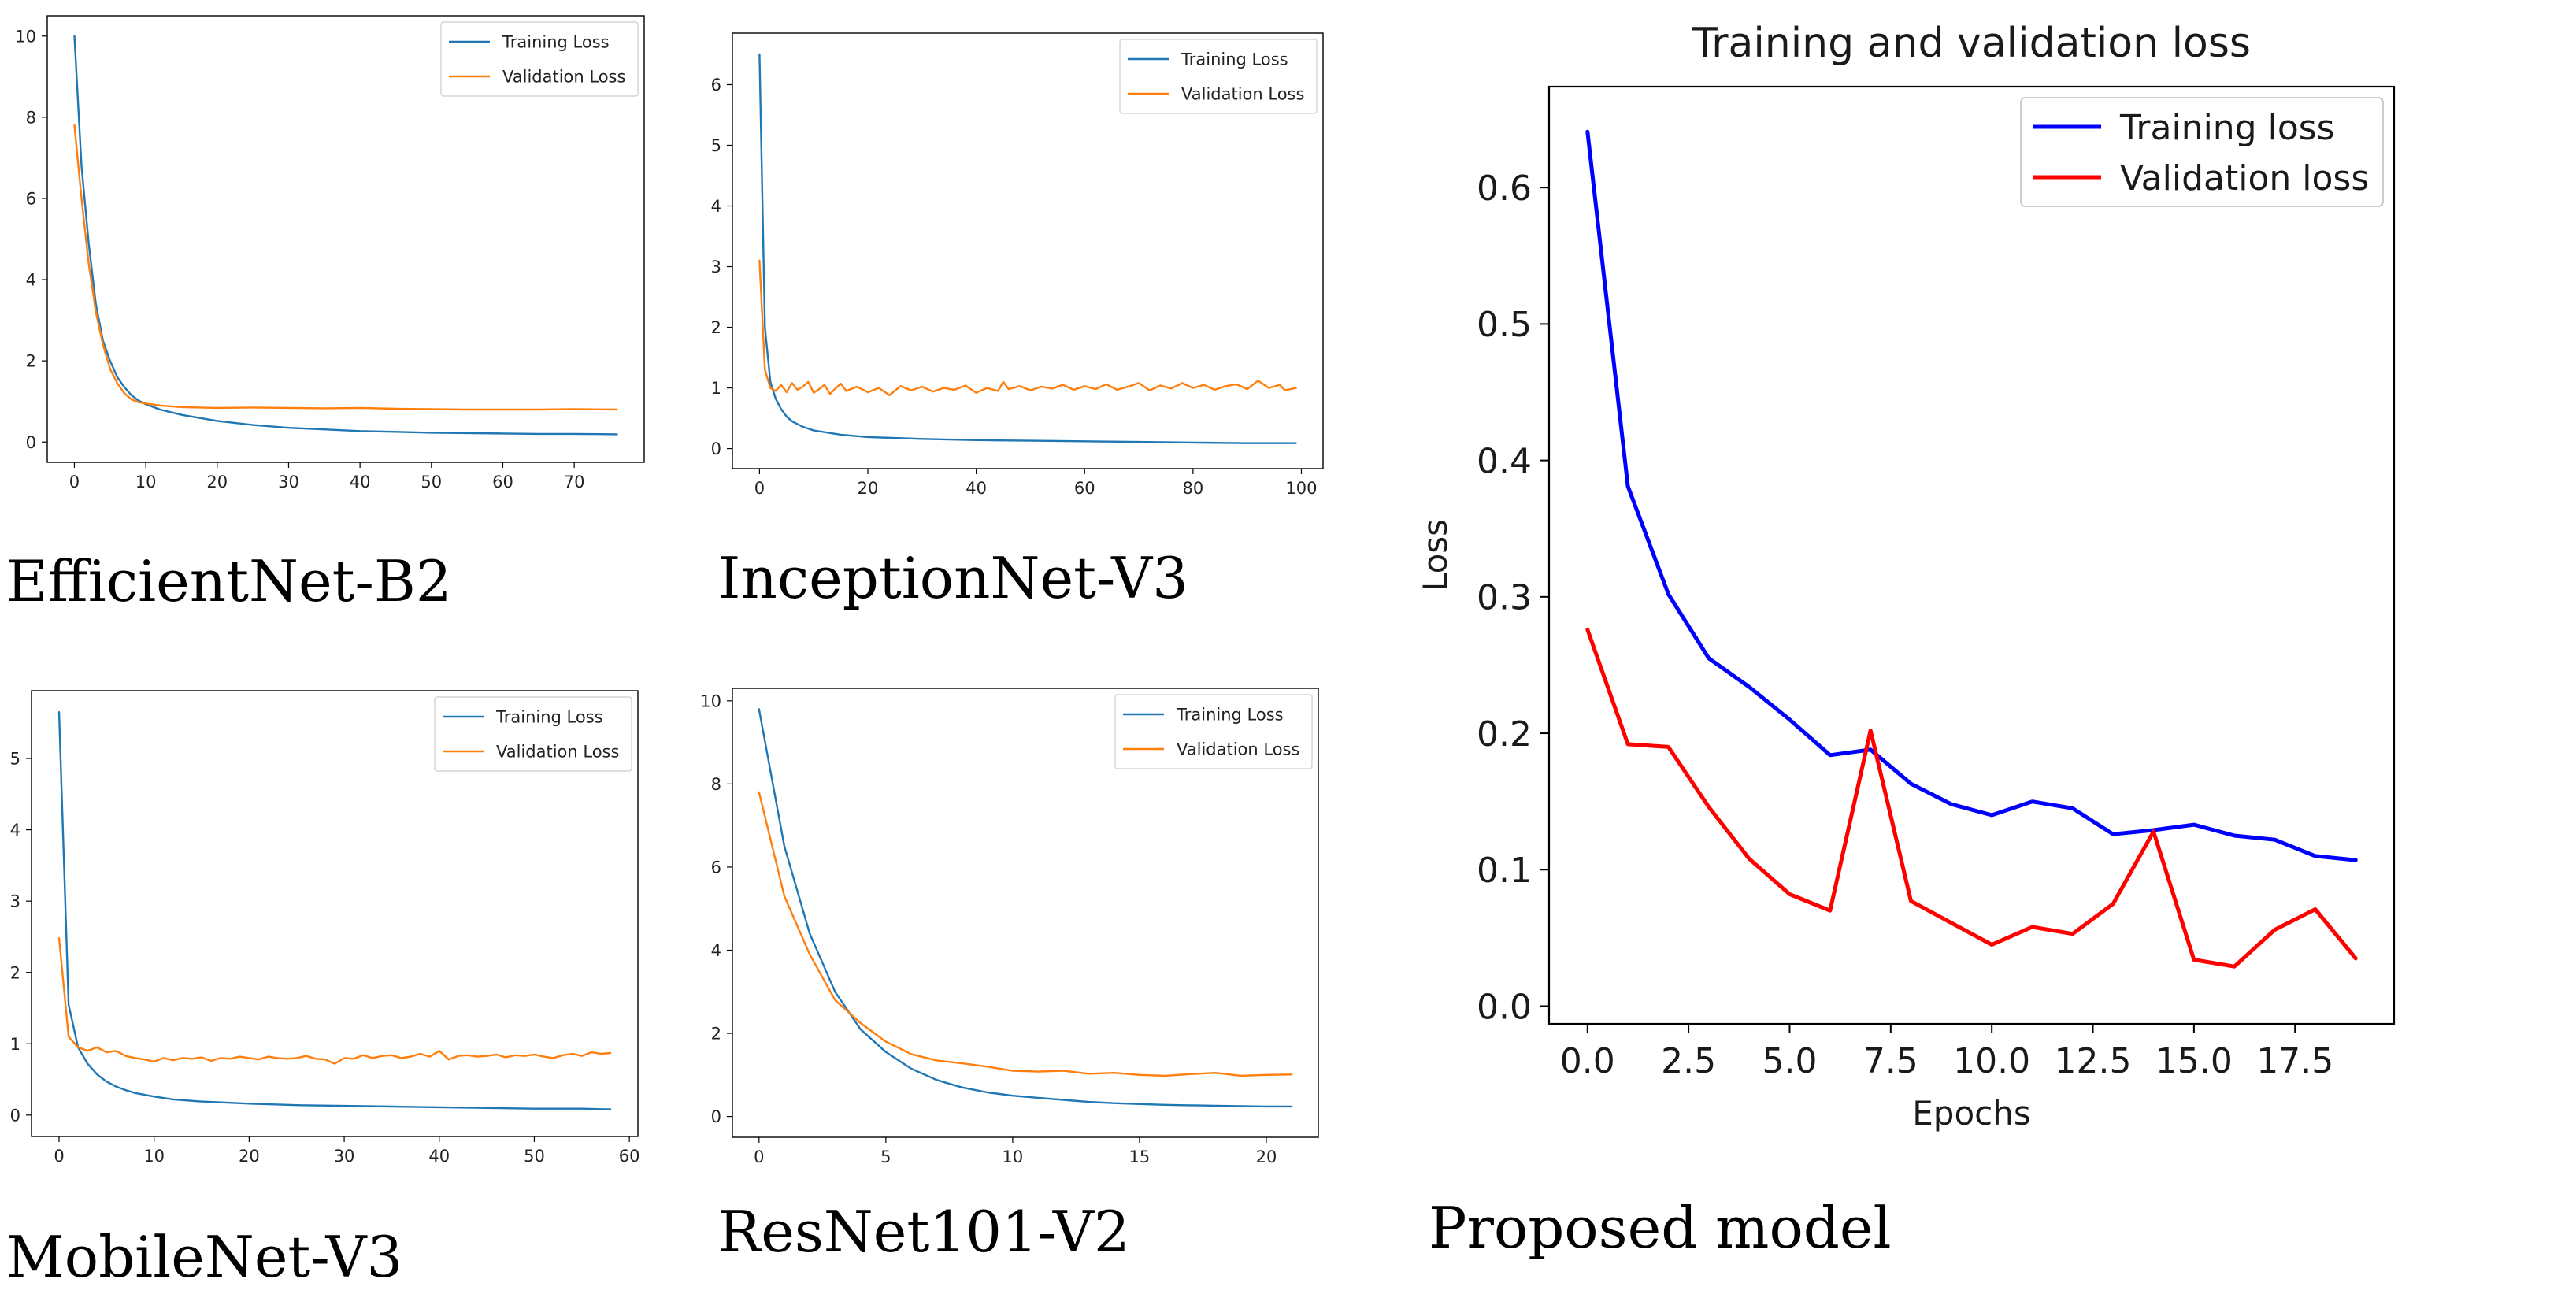 The width and height of the screenshot is (2576, 1294). What do you see at coordinates (1971, 43) in the screenshot?
I see `proposed-title: Training and validation loss` at bounding box center [1971, 43].